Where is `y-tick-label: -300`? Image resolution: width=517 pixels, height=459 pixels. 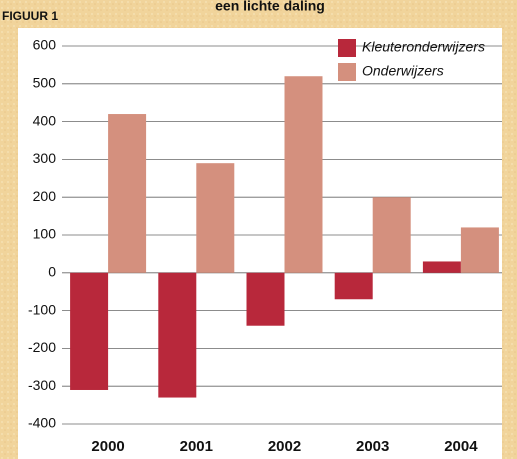 y-tick-label: -300 is located at coordinates (42, 385).